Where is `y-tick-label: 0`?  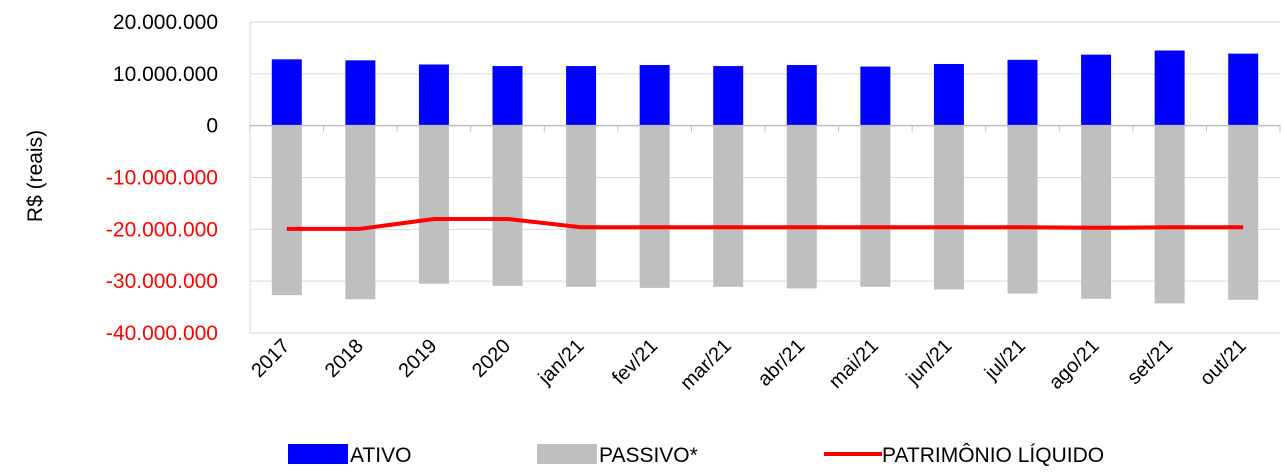
y-tick-label: 0 is located at coordinates (212, 126).